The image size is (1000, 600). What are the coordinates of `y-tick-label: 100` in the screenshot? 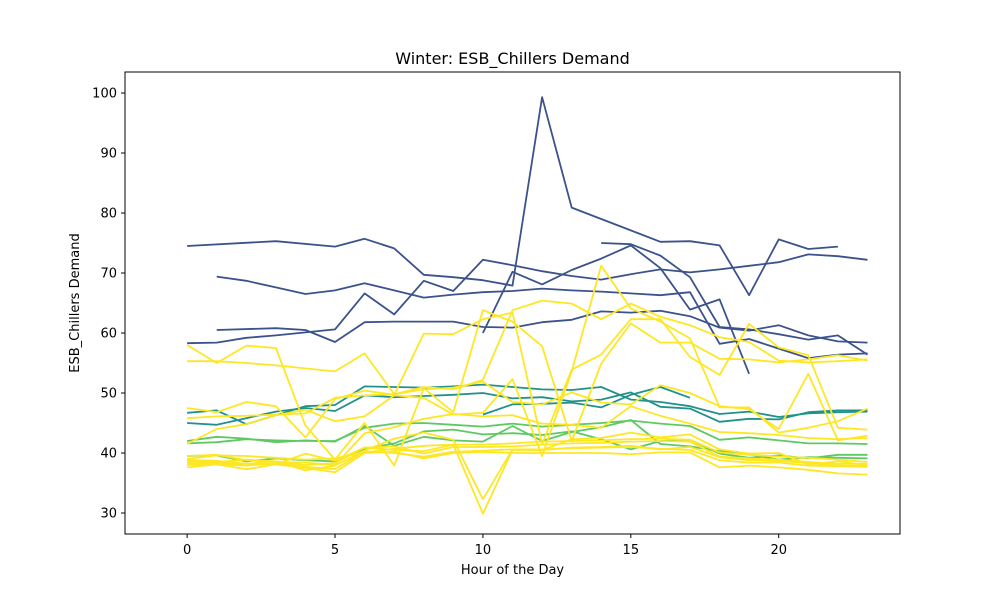 It's located at (104, 94).